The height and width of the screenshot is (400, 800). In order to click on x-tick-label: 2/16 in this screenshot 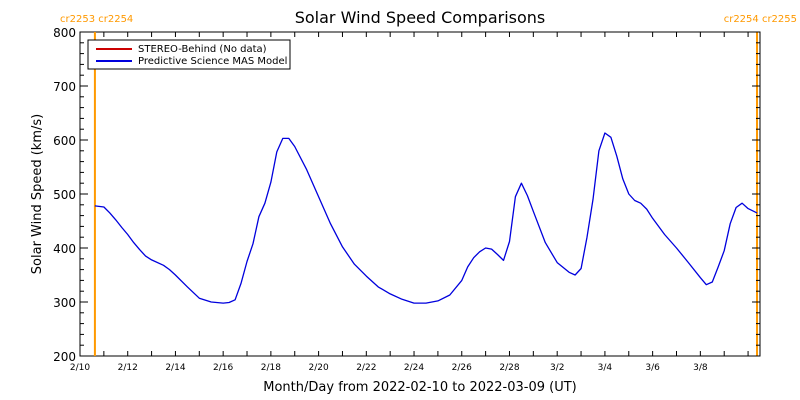, I will do `click(223, 368)`.